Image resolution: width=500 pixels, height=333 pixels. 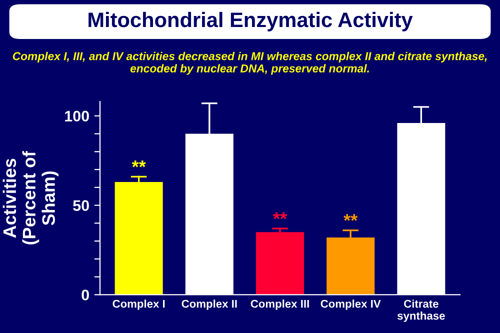 I want to click on x-tick-label: Complex III, so click(x=279, y=305).